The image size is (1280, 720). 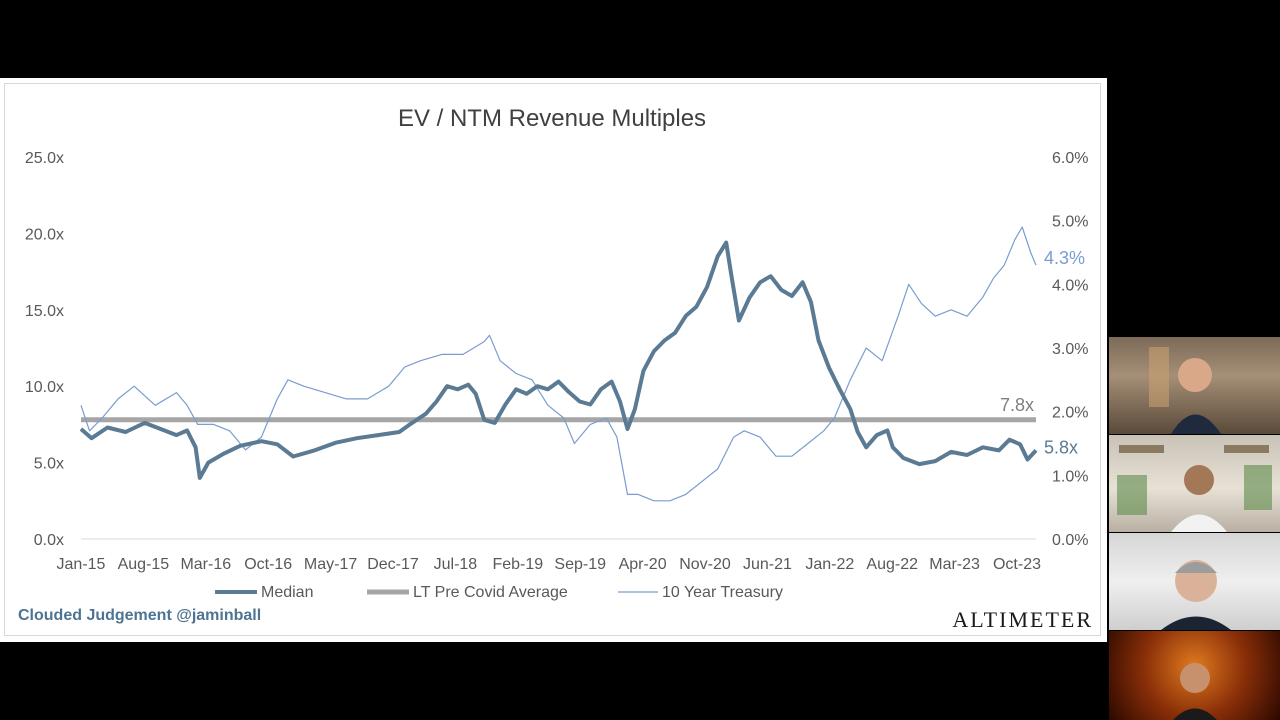 I want to click on x-tick-label: Oct-23, so click(x=1017, y=564).